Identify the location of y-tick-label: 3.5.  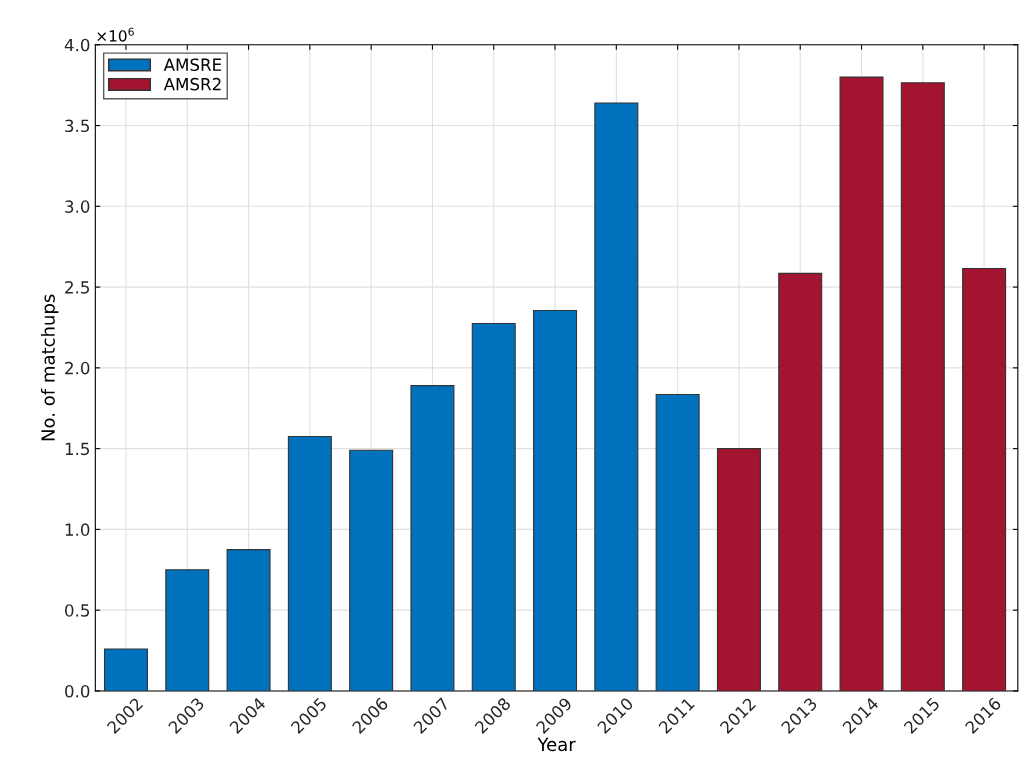
(77, 126).